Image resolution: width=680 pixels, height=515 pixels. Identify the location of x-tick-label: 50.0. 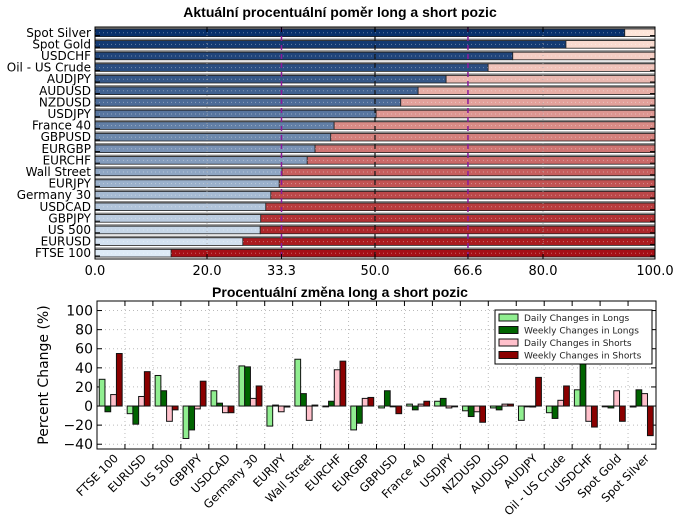
(375, 271).